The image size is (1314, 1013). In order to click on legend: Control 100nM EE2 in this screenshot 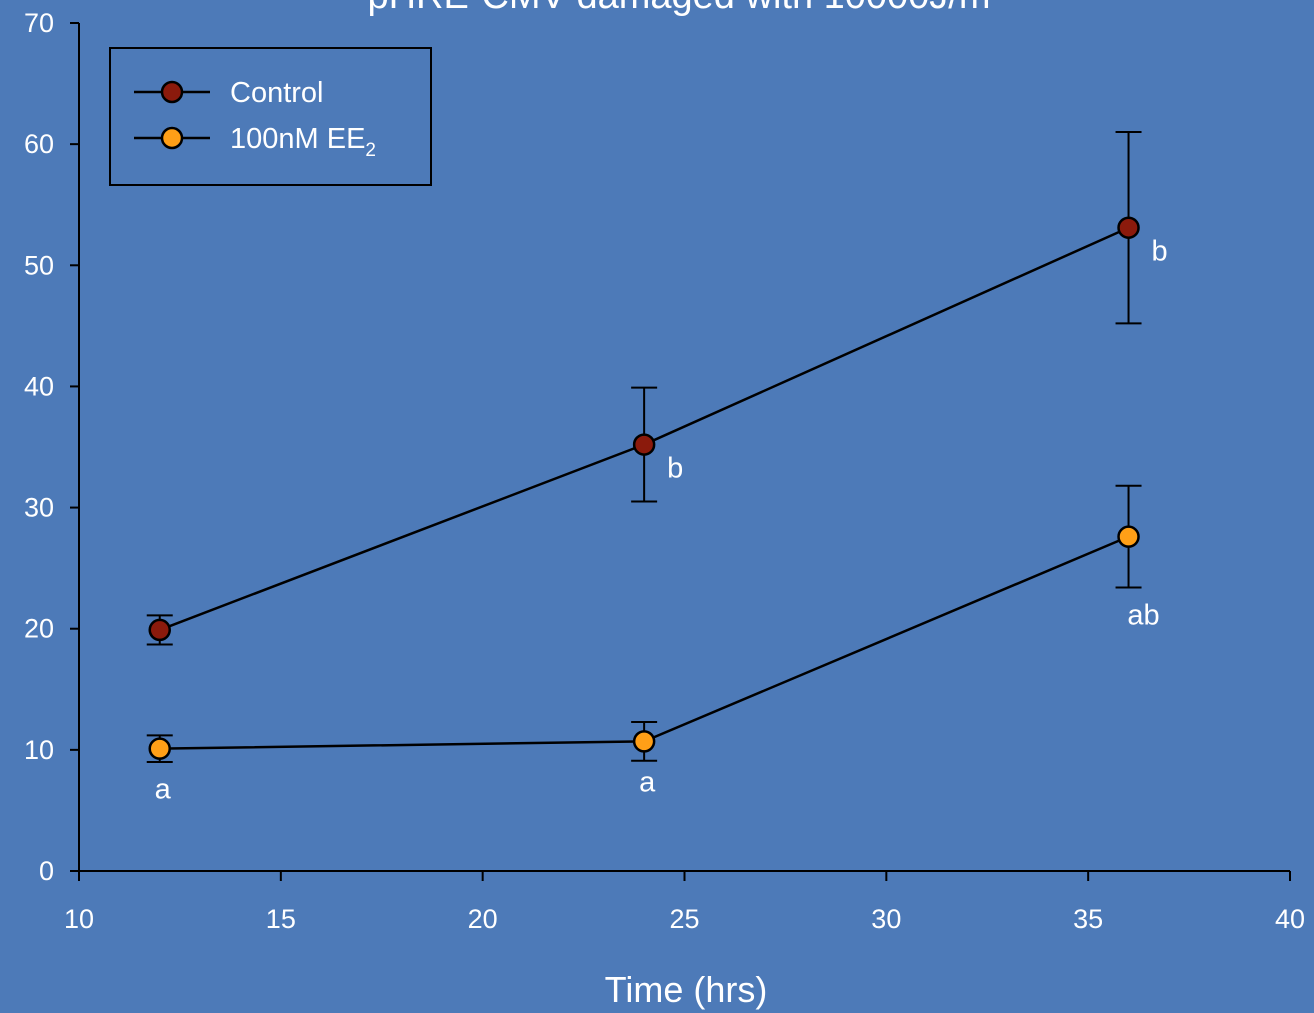, I will do `click(270, 116)`.